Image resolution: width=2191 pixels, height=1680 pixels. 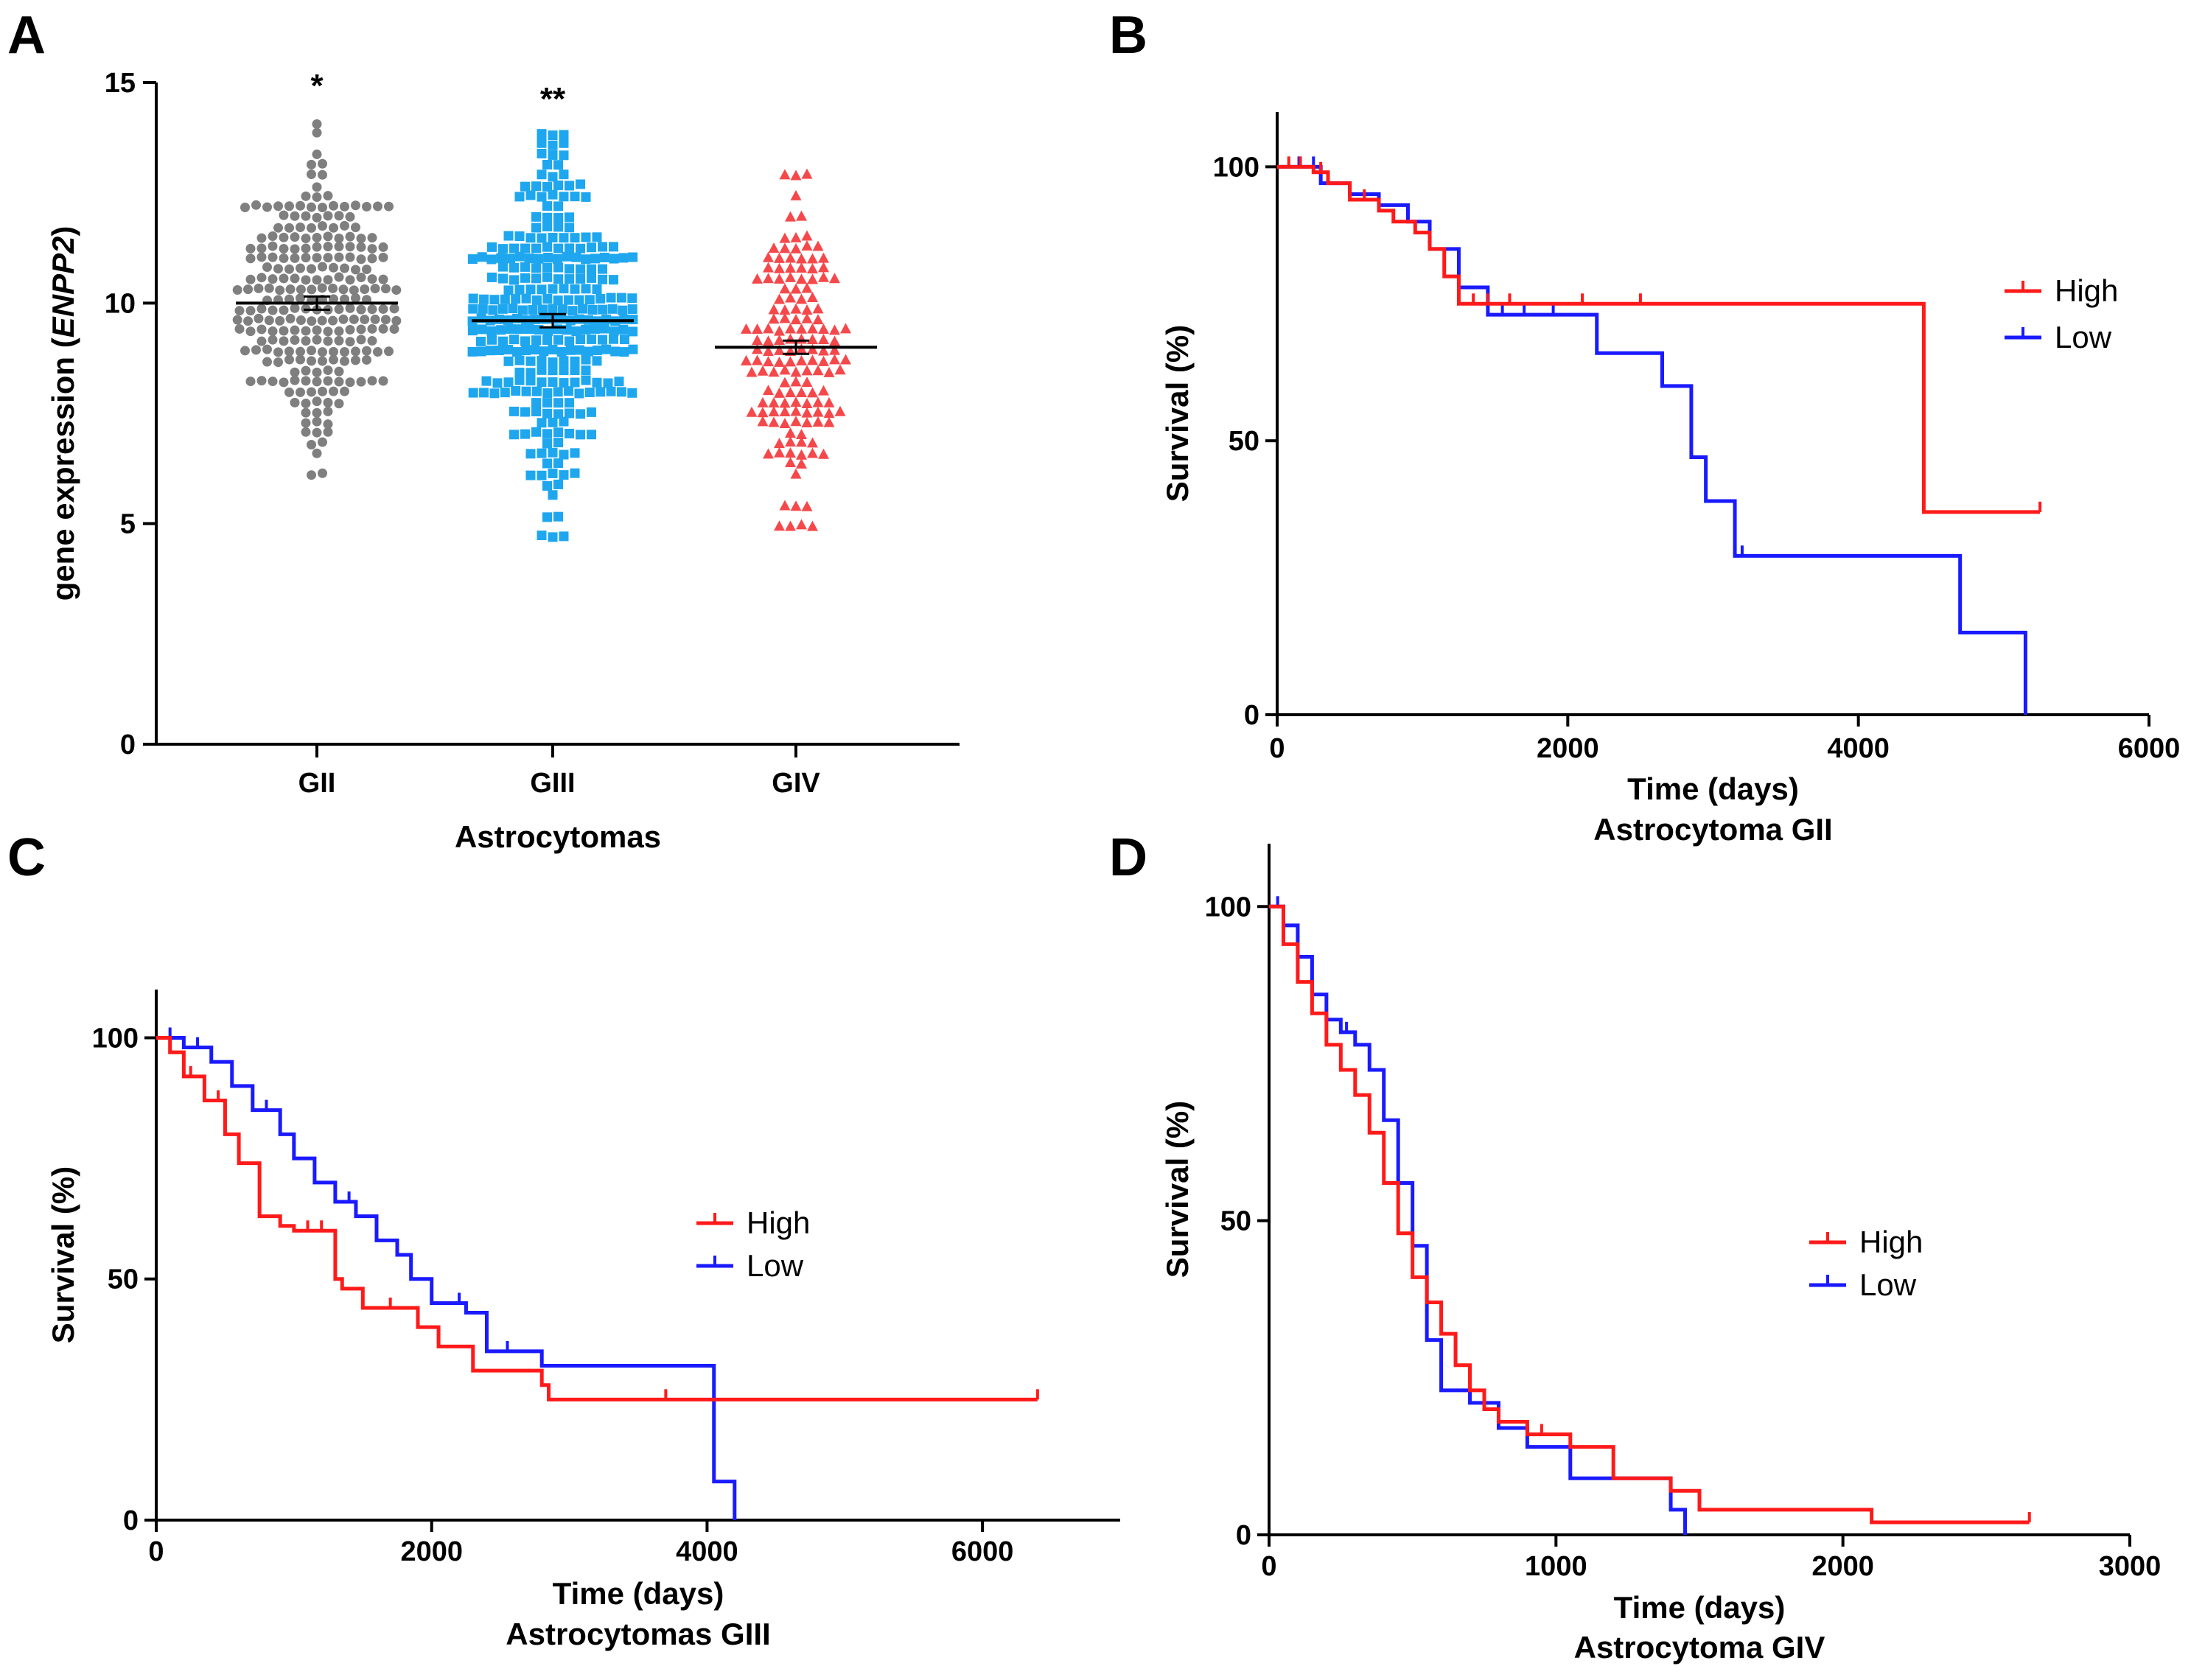 What do you see at coordinates (446, 1277) in the screenshot?
I see `series-line-low` at bounding box center [446, 1277].